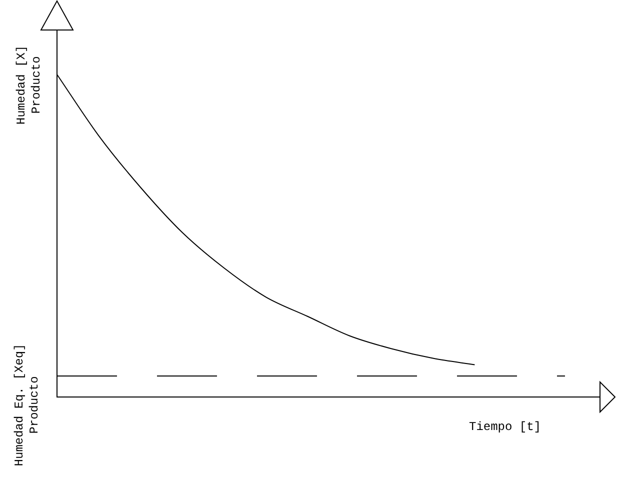  What do you see at coordinates (505, 427) in the screenshot?
I see `x-axis-title: Tiempo [t]` at bounding box center [505, 427].